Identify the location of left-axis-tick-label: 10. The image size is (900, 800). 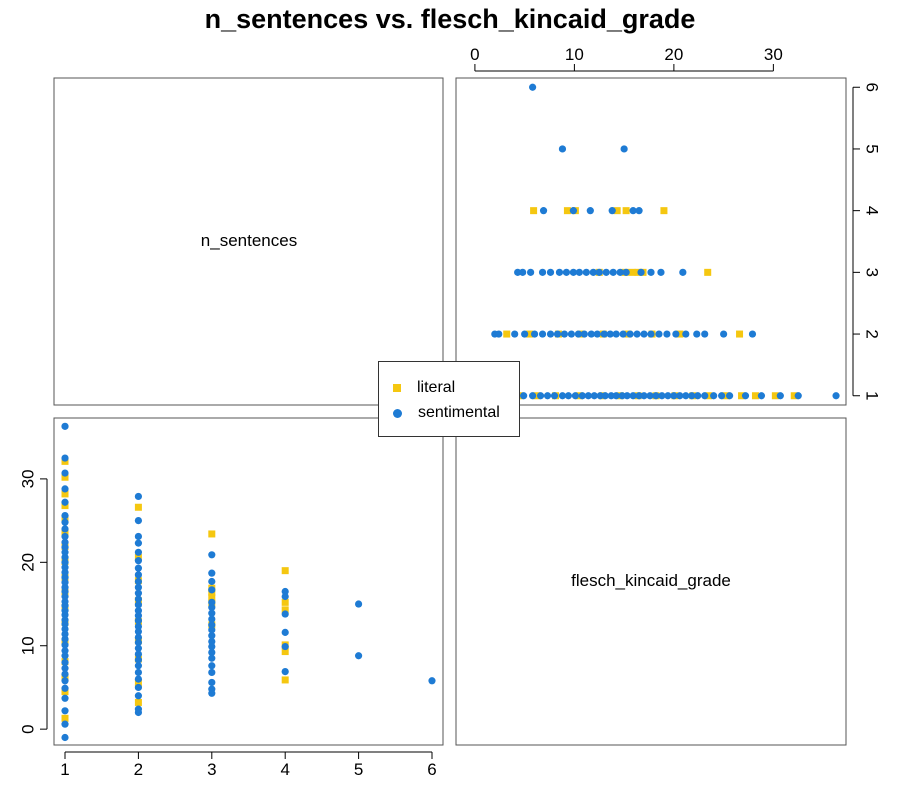
(28, 645).